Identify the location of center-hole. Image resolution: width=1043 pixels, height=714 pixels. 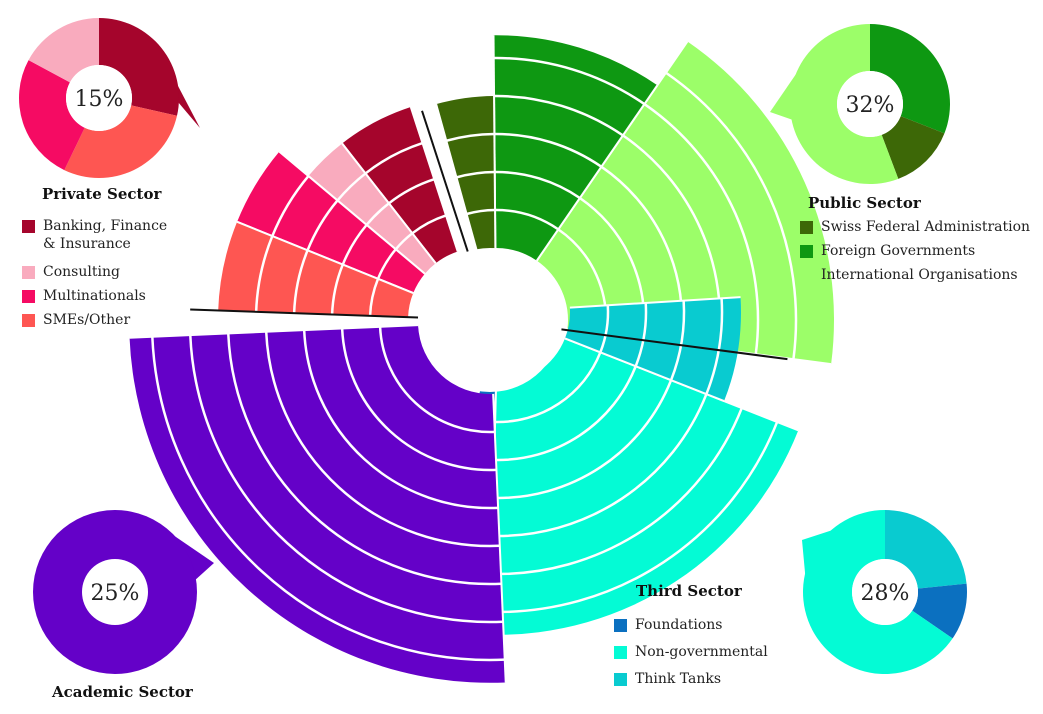
(490, 320).